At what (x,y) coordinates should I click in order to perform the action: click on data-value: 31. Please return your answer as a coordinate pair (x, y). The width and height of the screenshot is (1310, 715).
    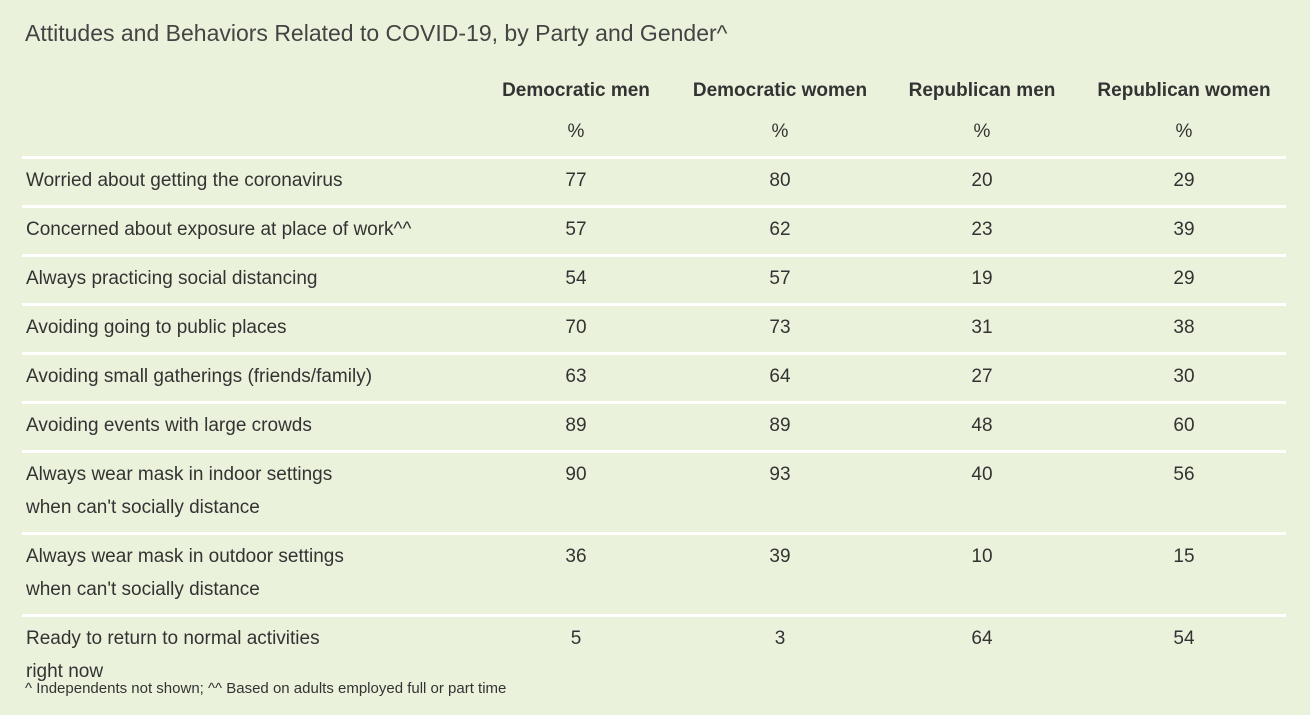
    Looking at the image, I should click on (982, 327).